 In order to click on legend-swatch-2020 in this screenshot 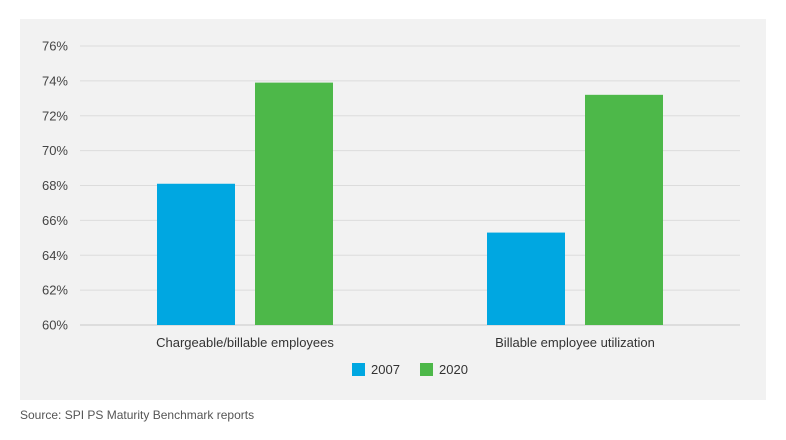, I will do `click(426, 369)`.